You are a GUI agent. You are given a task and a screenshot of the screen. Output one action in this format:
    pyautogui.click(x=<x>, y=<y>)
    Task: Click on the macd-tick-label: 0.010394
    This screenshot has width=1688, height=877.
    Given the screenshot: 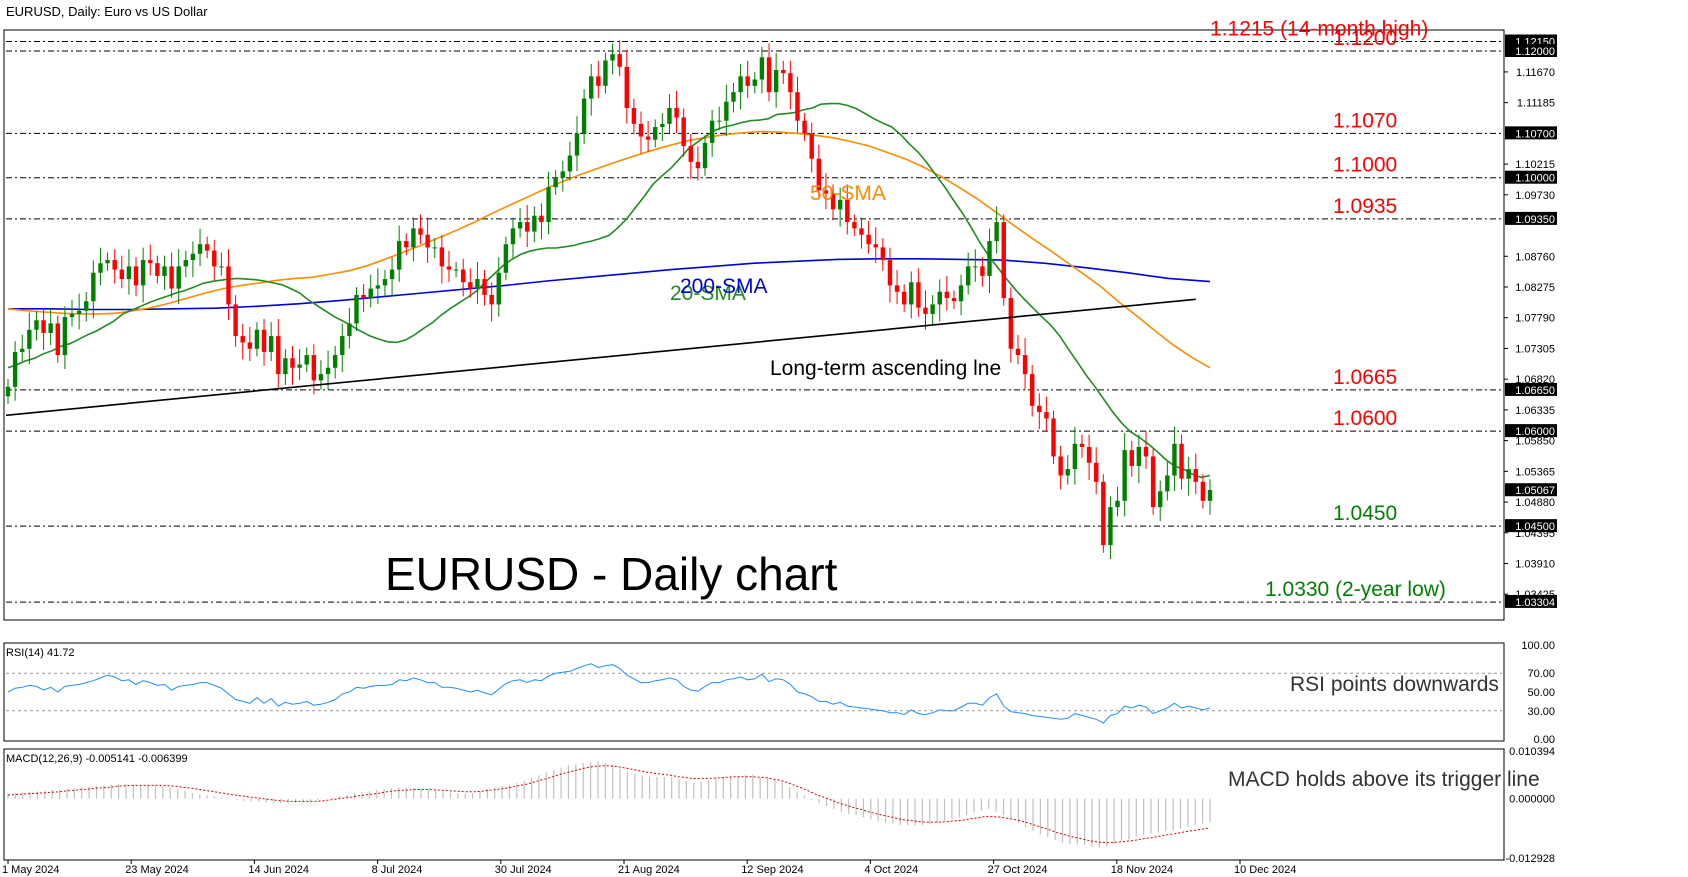 What is the action you would take?
    pyautogui.click(x=1532, y=752)
    